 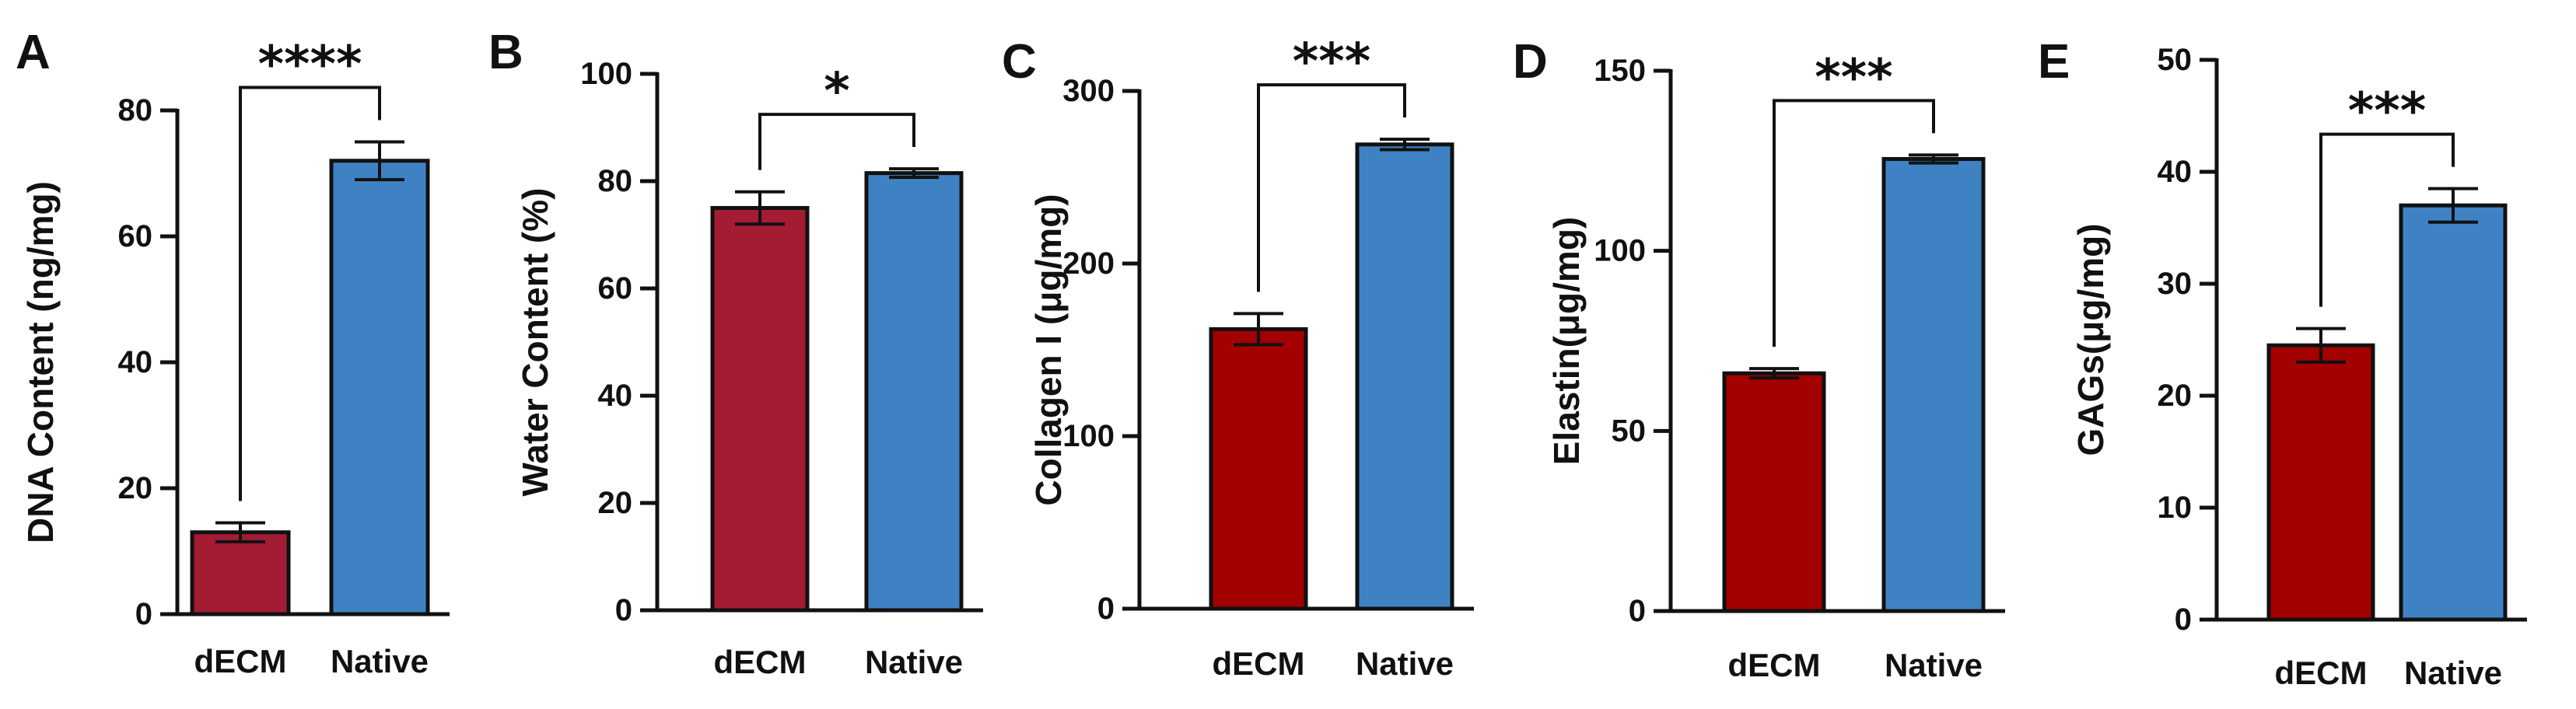 I want to click on y-tick-label: 200, so click(x=1088, y=263).